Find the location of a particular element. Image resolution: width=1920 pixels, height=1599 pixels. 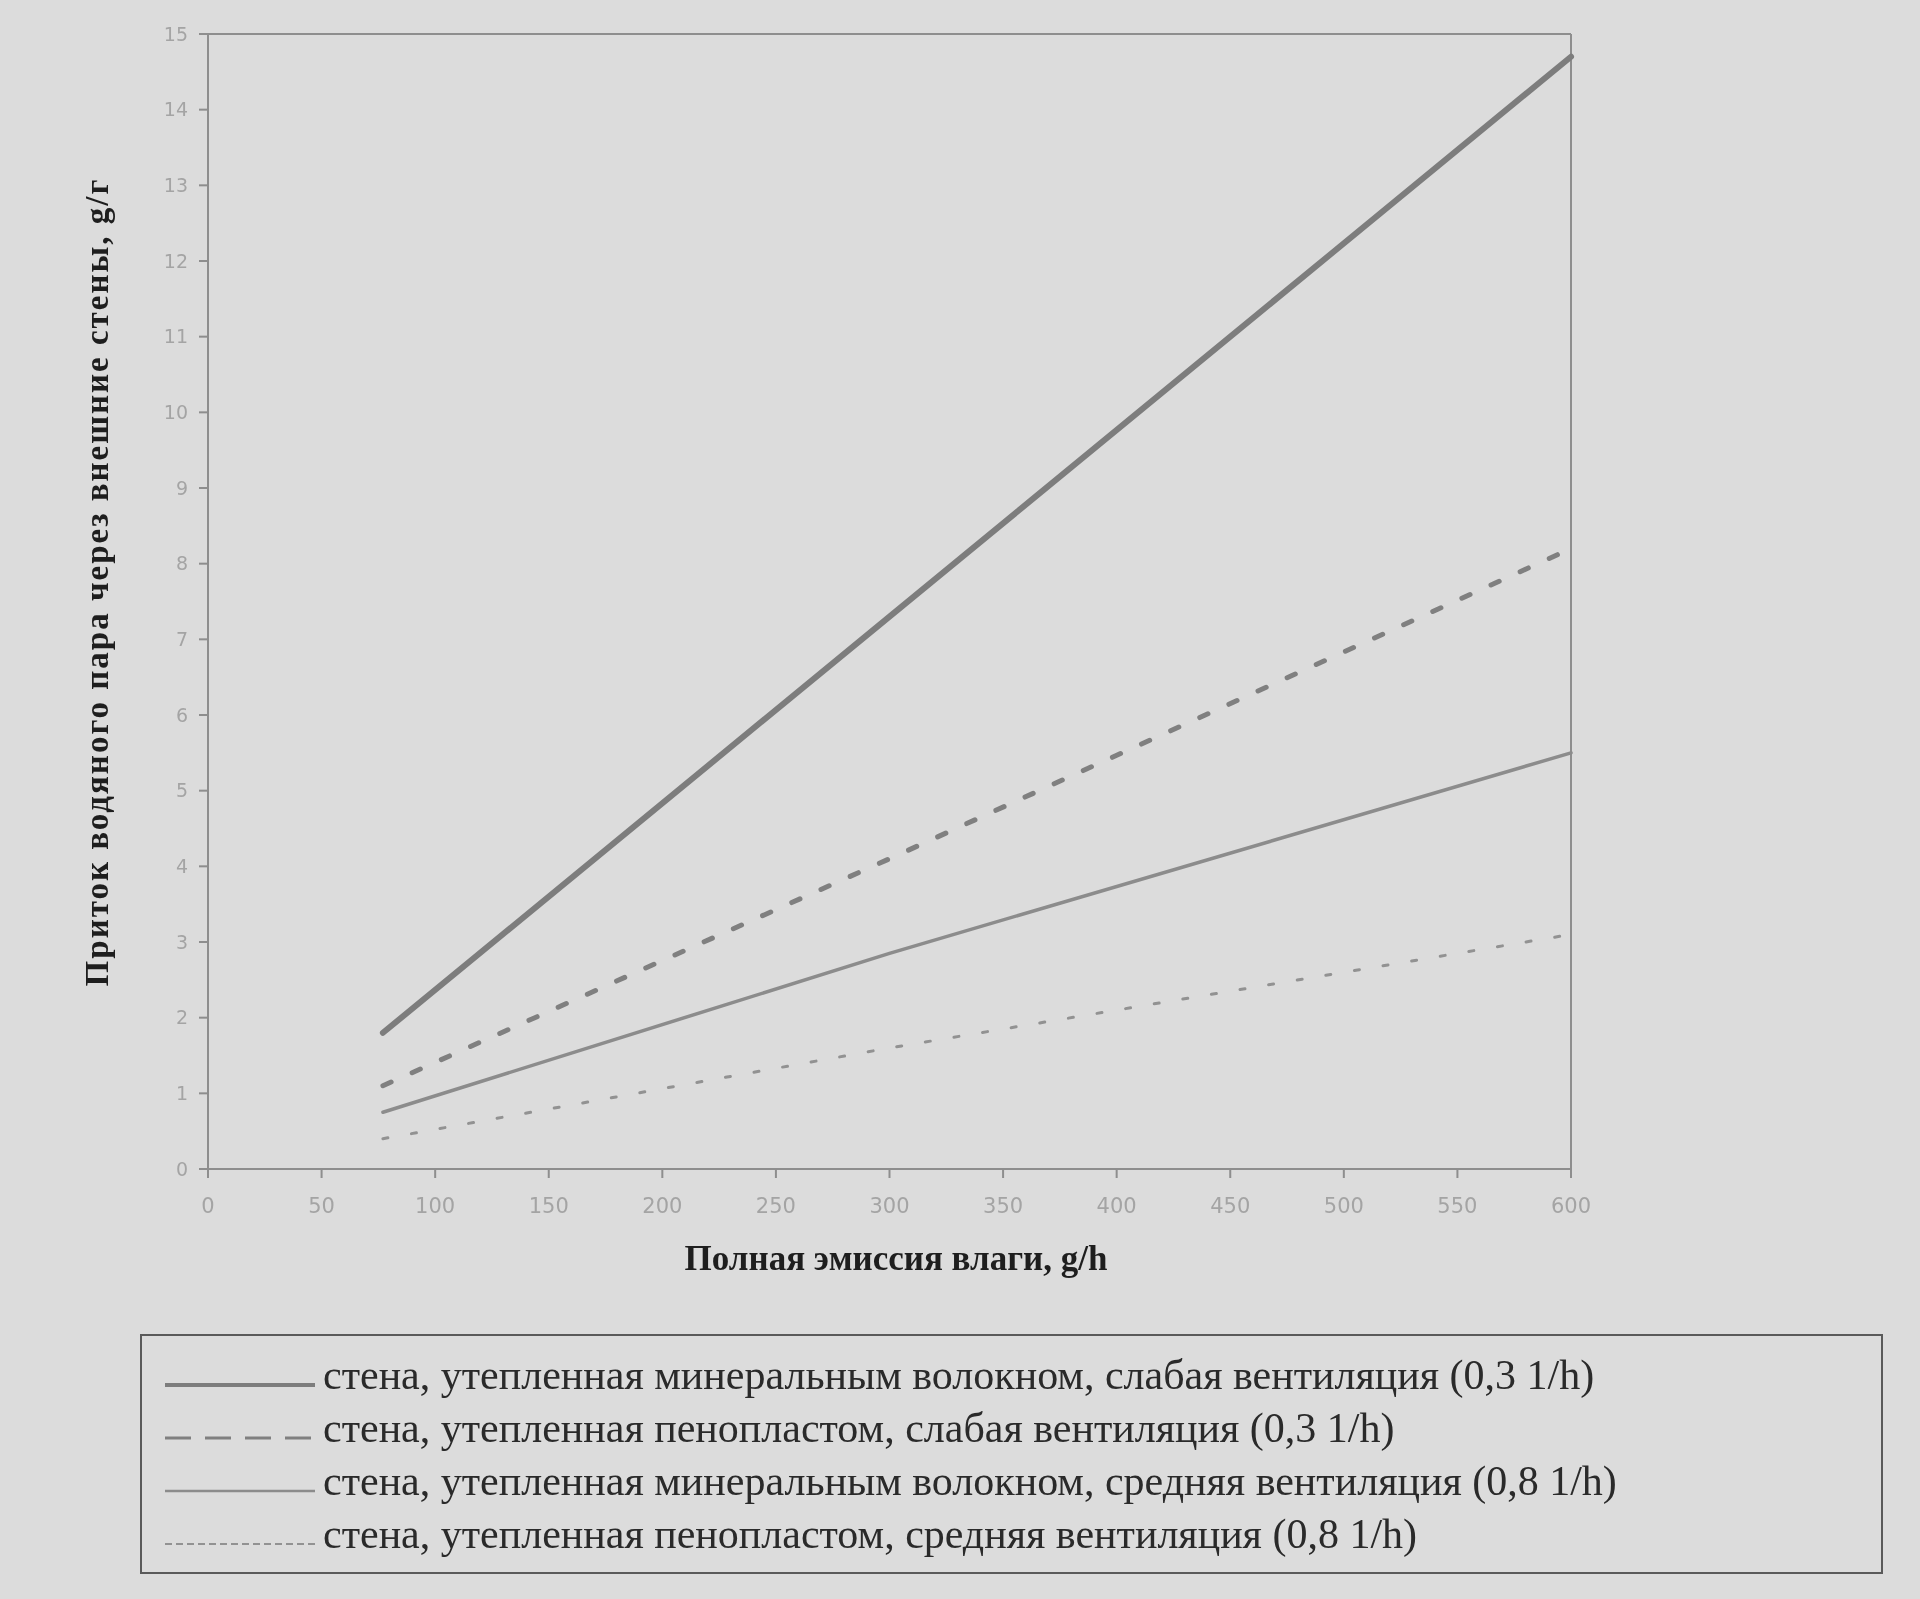

y-tick-label: 10 is located at coordinates (175, 411).